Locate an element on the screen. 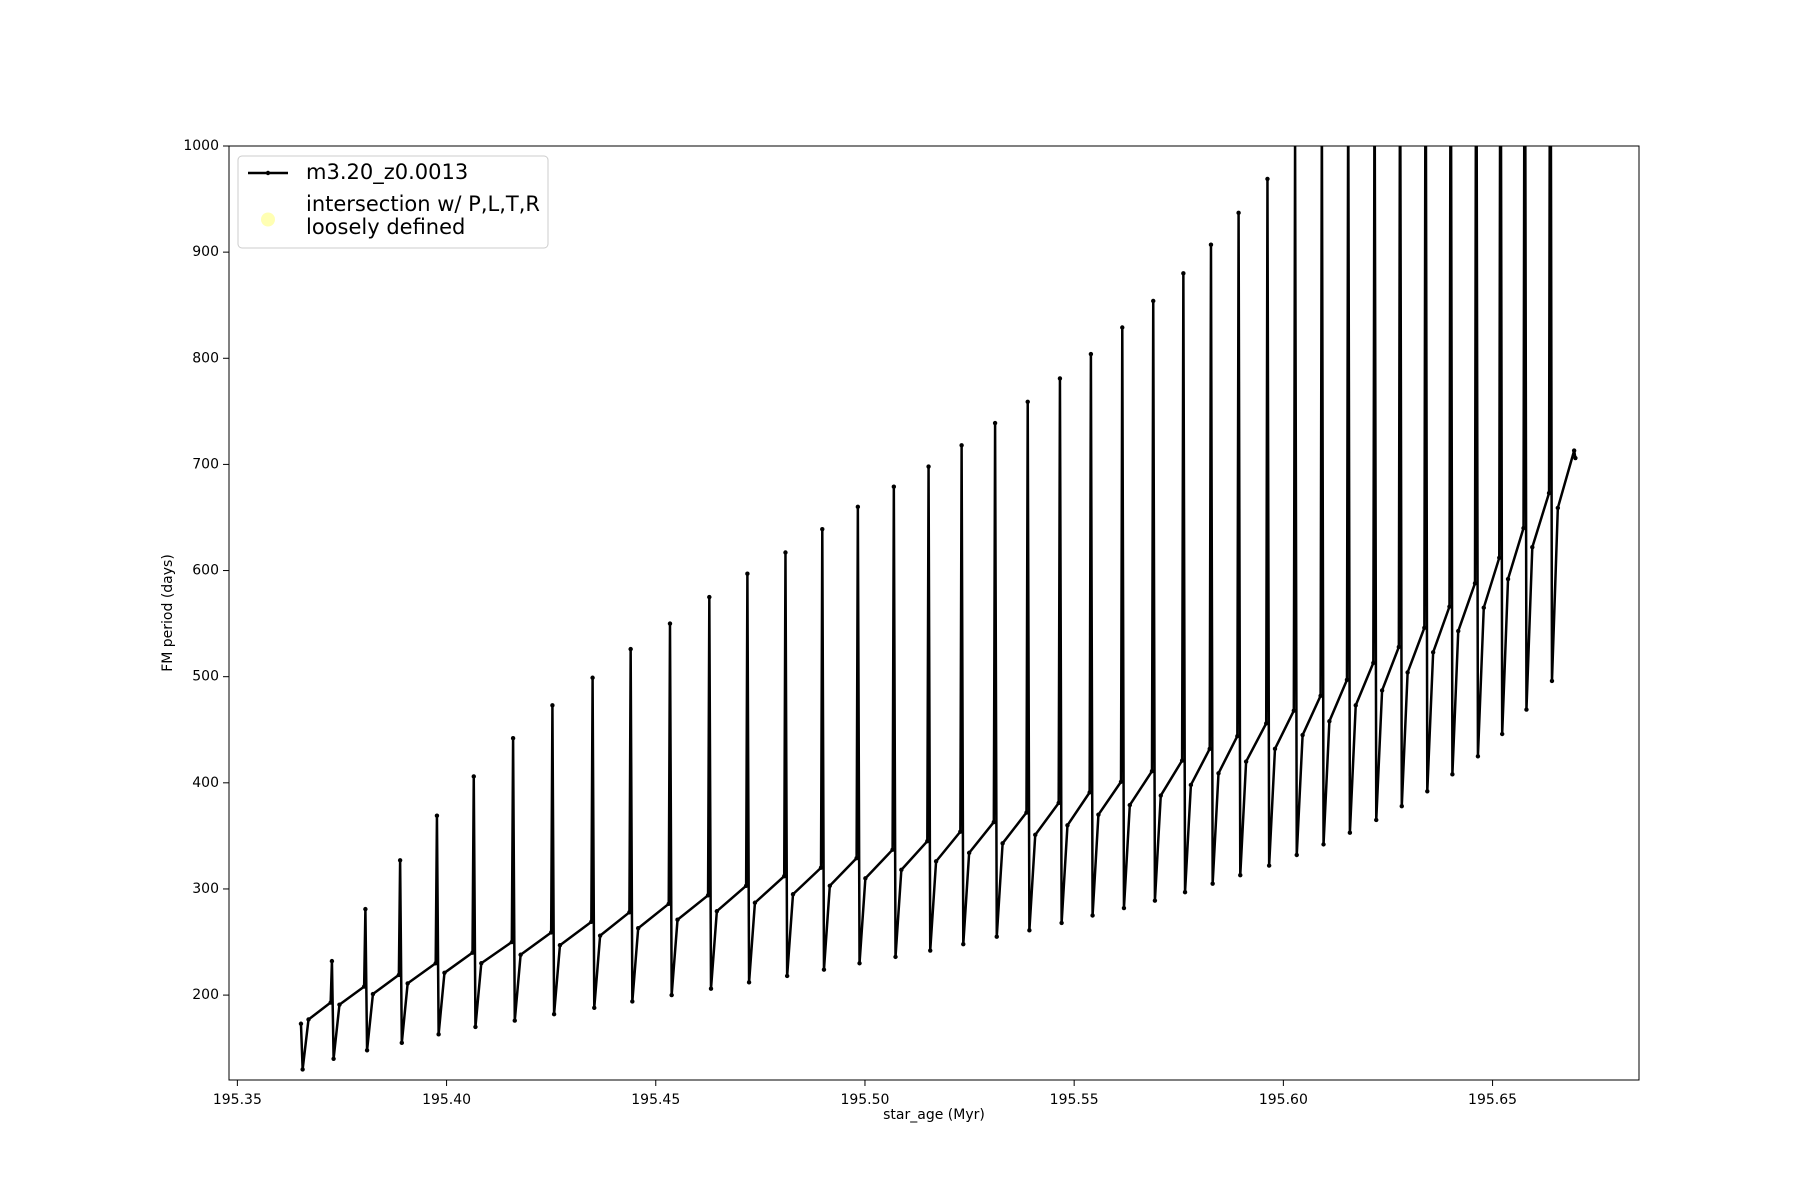 The height and width of the screenshot is (1200, 1800). x-tick-label: 195.40 is located at coordinates (446, 1100).